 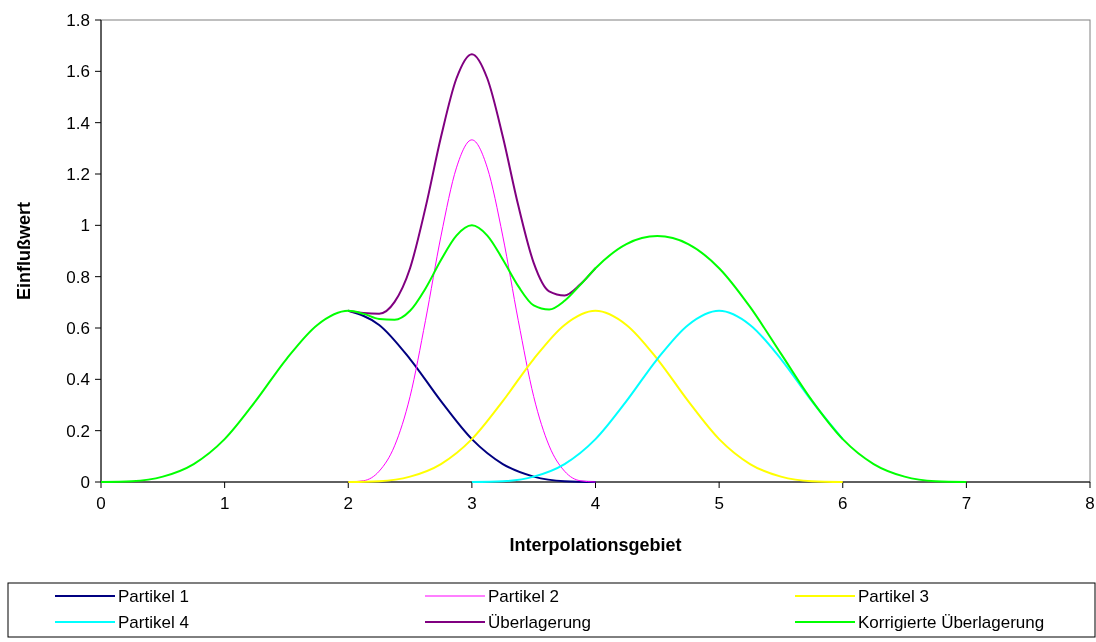 I want to click on x-axis-title: Interpolationsgebiet, so click(x=595, y=545).